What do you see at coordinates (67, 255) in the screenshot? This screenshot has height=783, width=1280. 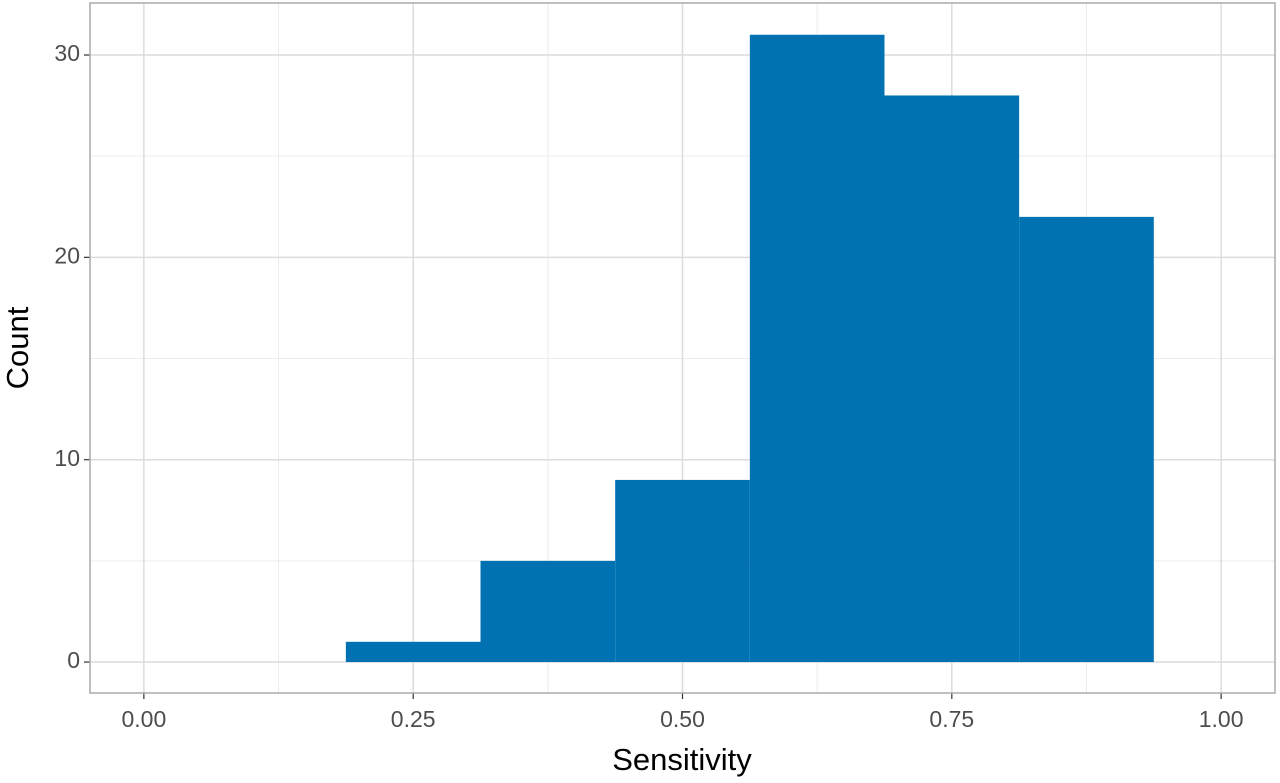 I see `y-tick-label: 20` at bounding box center [67, 255].